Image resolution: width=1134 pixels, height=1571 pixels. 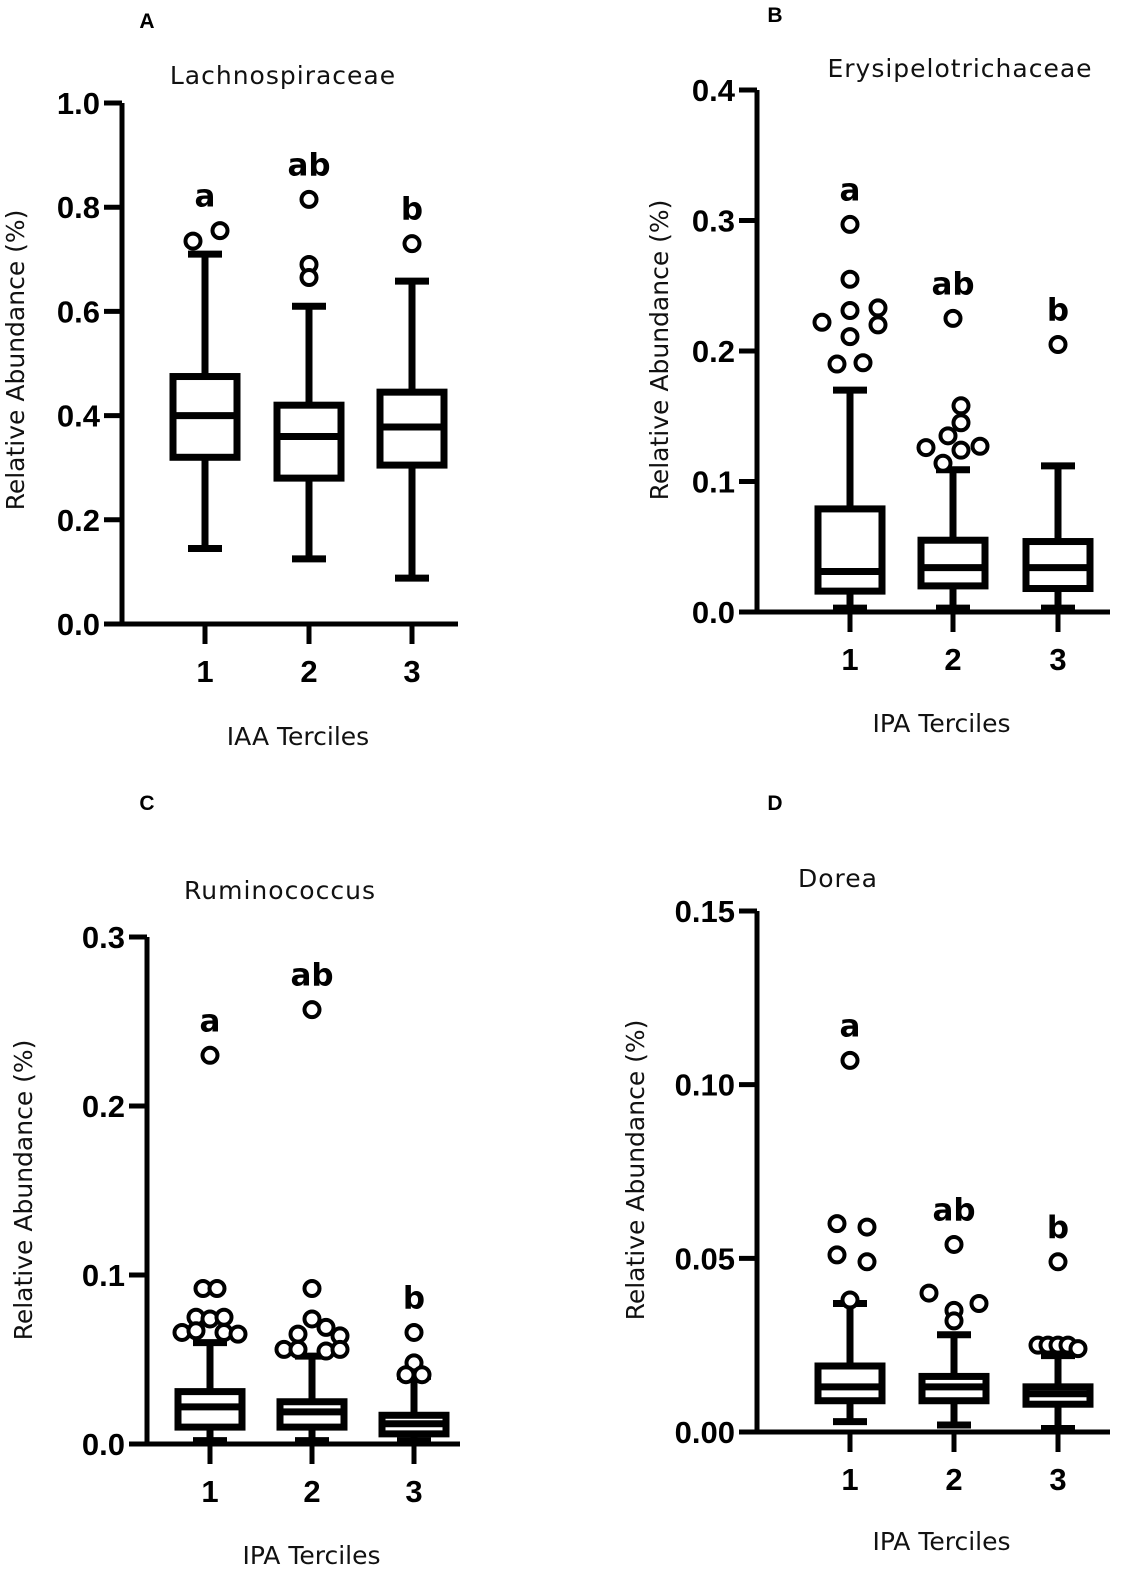 What do you see at coordinates (78, 311) in the screenshot?
I see `y-tick-label: 0.6` at bounding box center [78, 311].